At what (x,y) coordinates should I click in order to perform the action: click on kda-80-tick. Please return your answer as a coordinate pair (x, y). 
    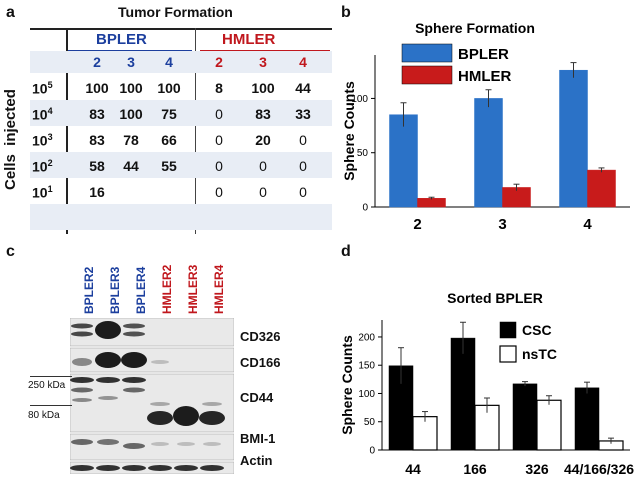
    Looking at the image, I should click on (51, 405).